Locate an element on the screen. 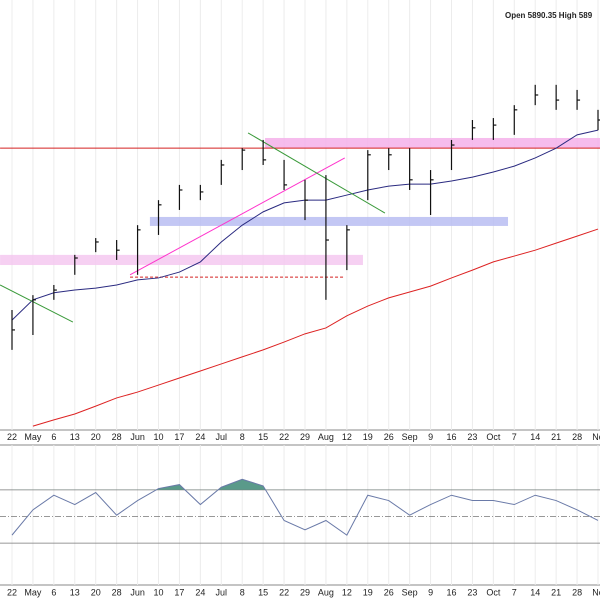  rsi-line is located at coordinates (305, 507).